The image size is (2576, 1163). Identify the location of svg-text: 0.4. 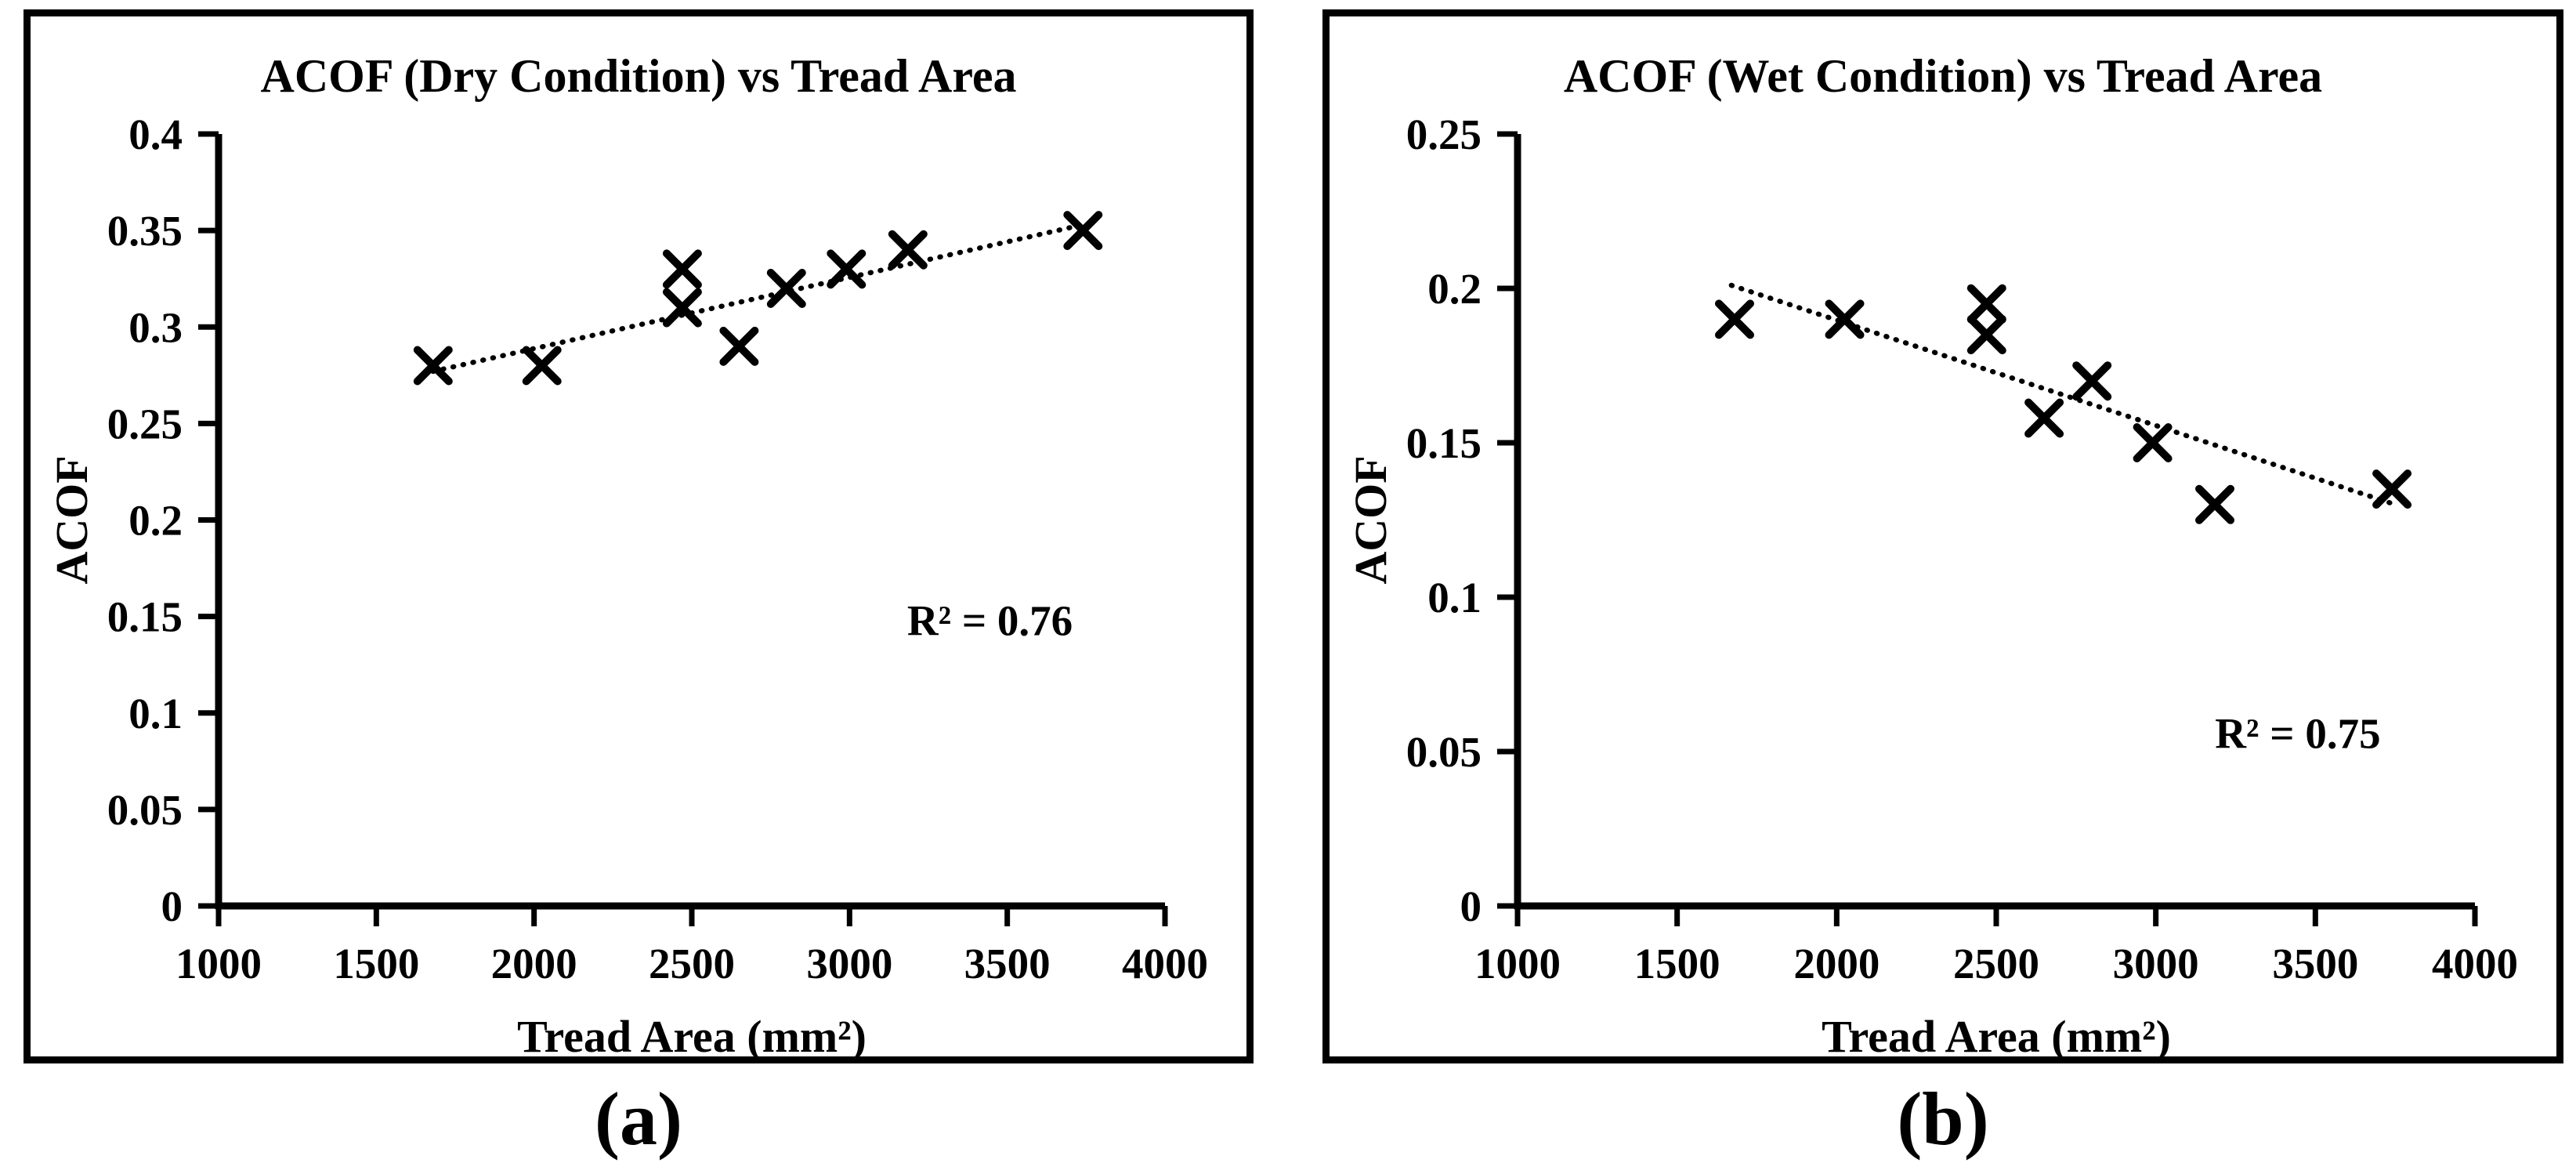
(155, 134).